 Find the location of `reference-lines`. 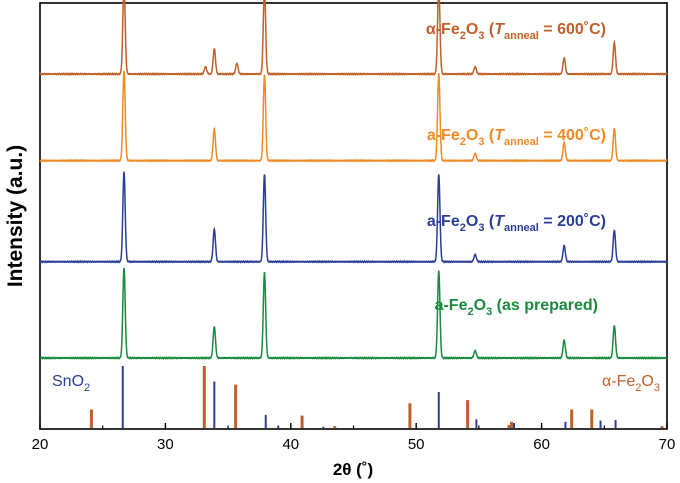

reference-lines is located at coordinates (376, 397).